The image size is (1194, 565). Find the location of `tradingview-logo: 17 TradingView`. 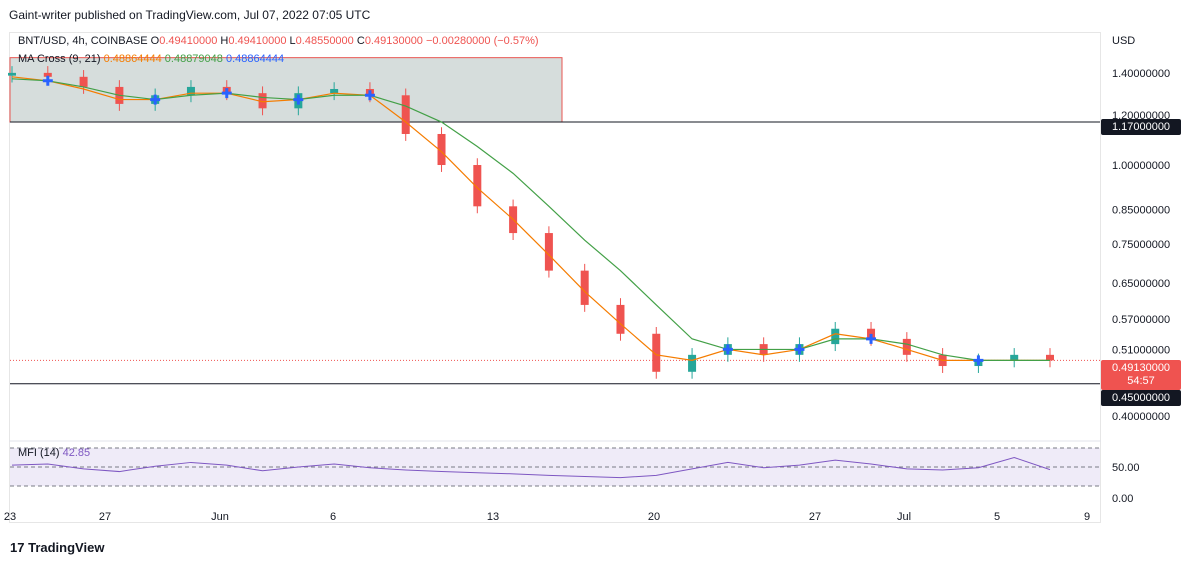

tradingview-logo: 17 TradingView is located at coordinates (57, 547).